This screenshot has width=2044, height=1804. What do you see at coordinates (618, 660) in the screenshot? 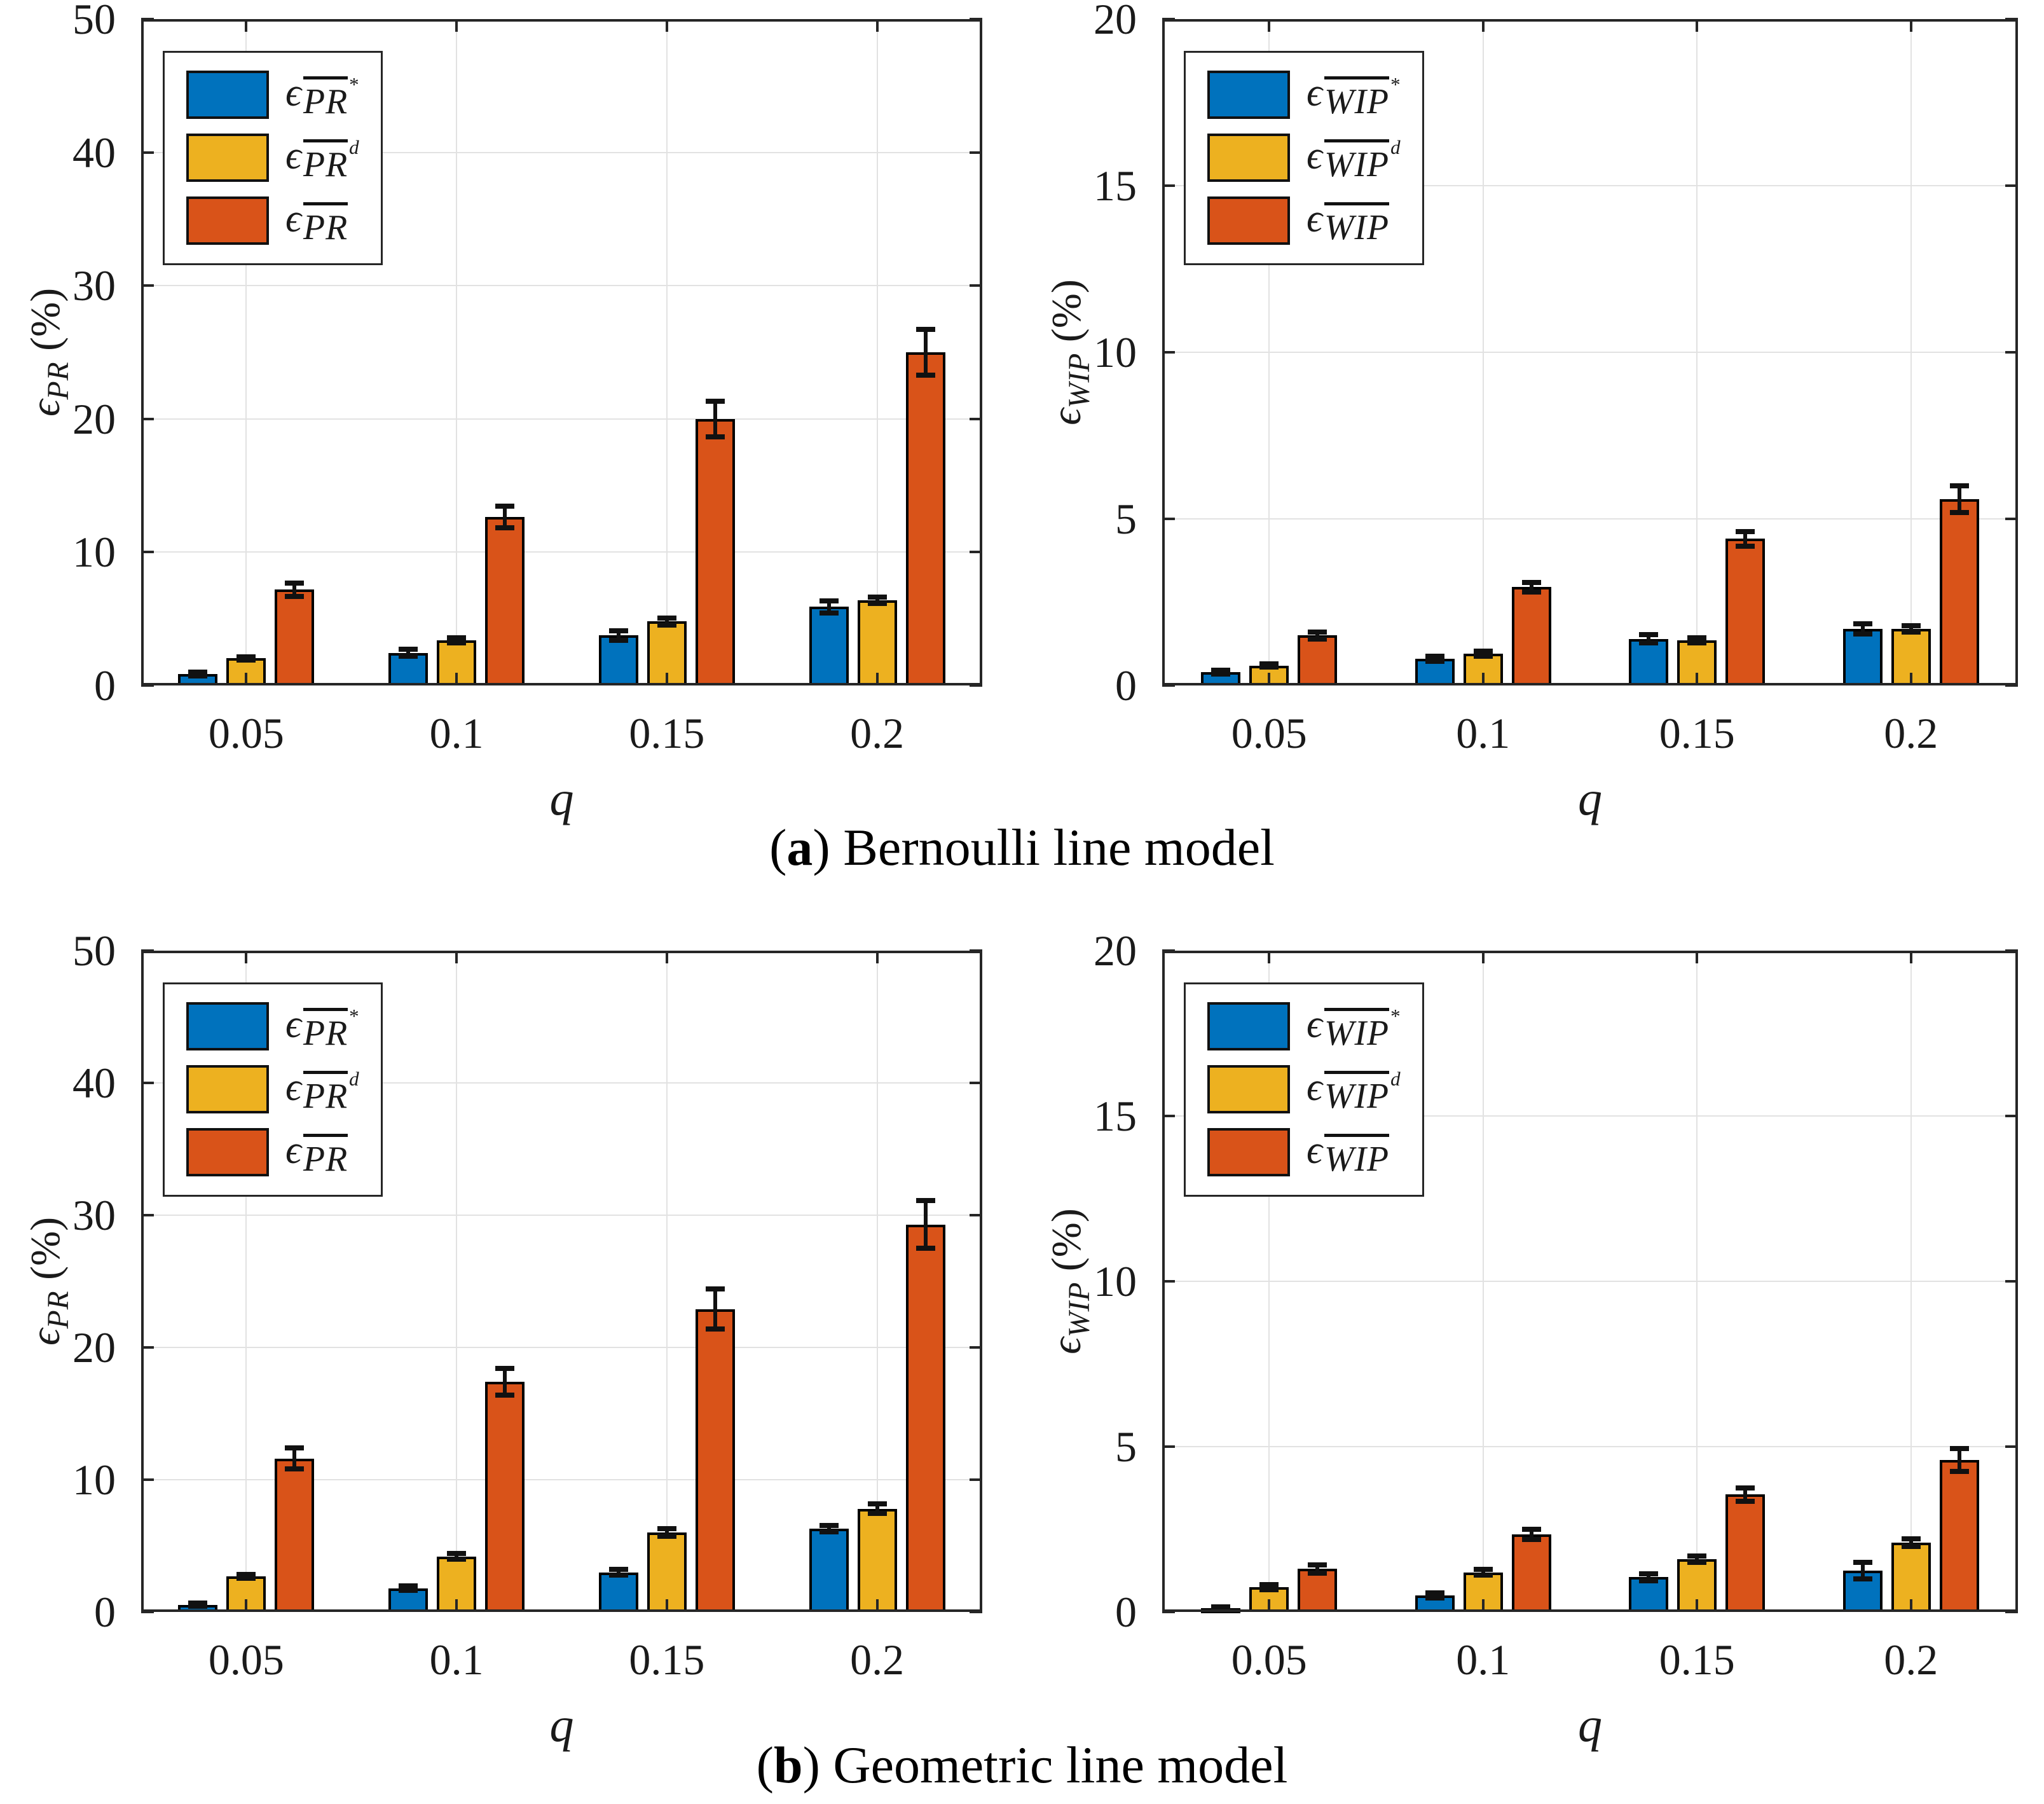
I see `bar-bernoulli-pr-epsilon-PR-star-q0.15` at bounding box center [618, 660].